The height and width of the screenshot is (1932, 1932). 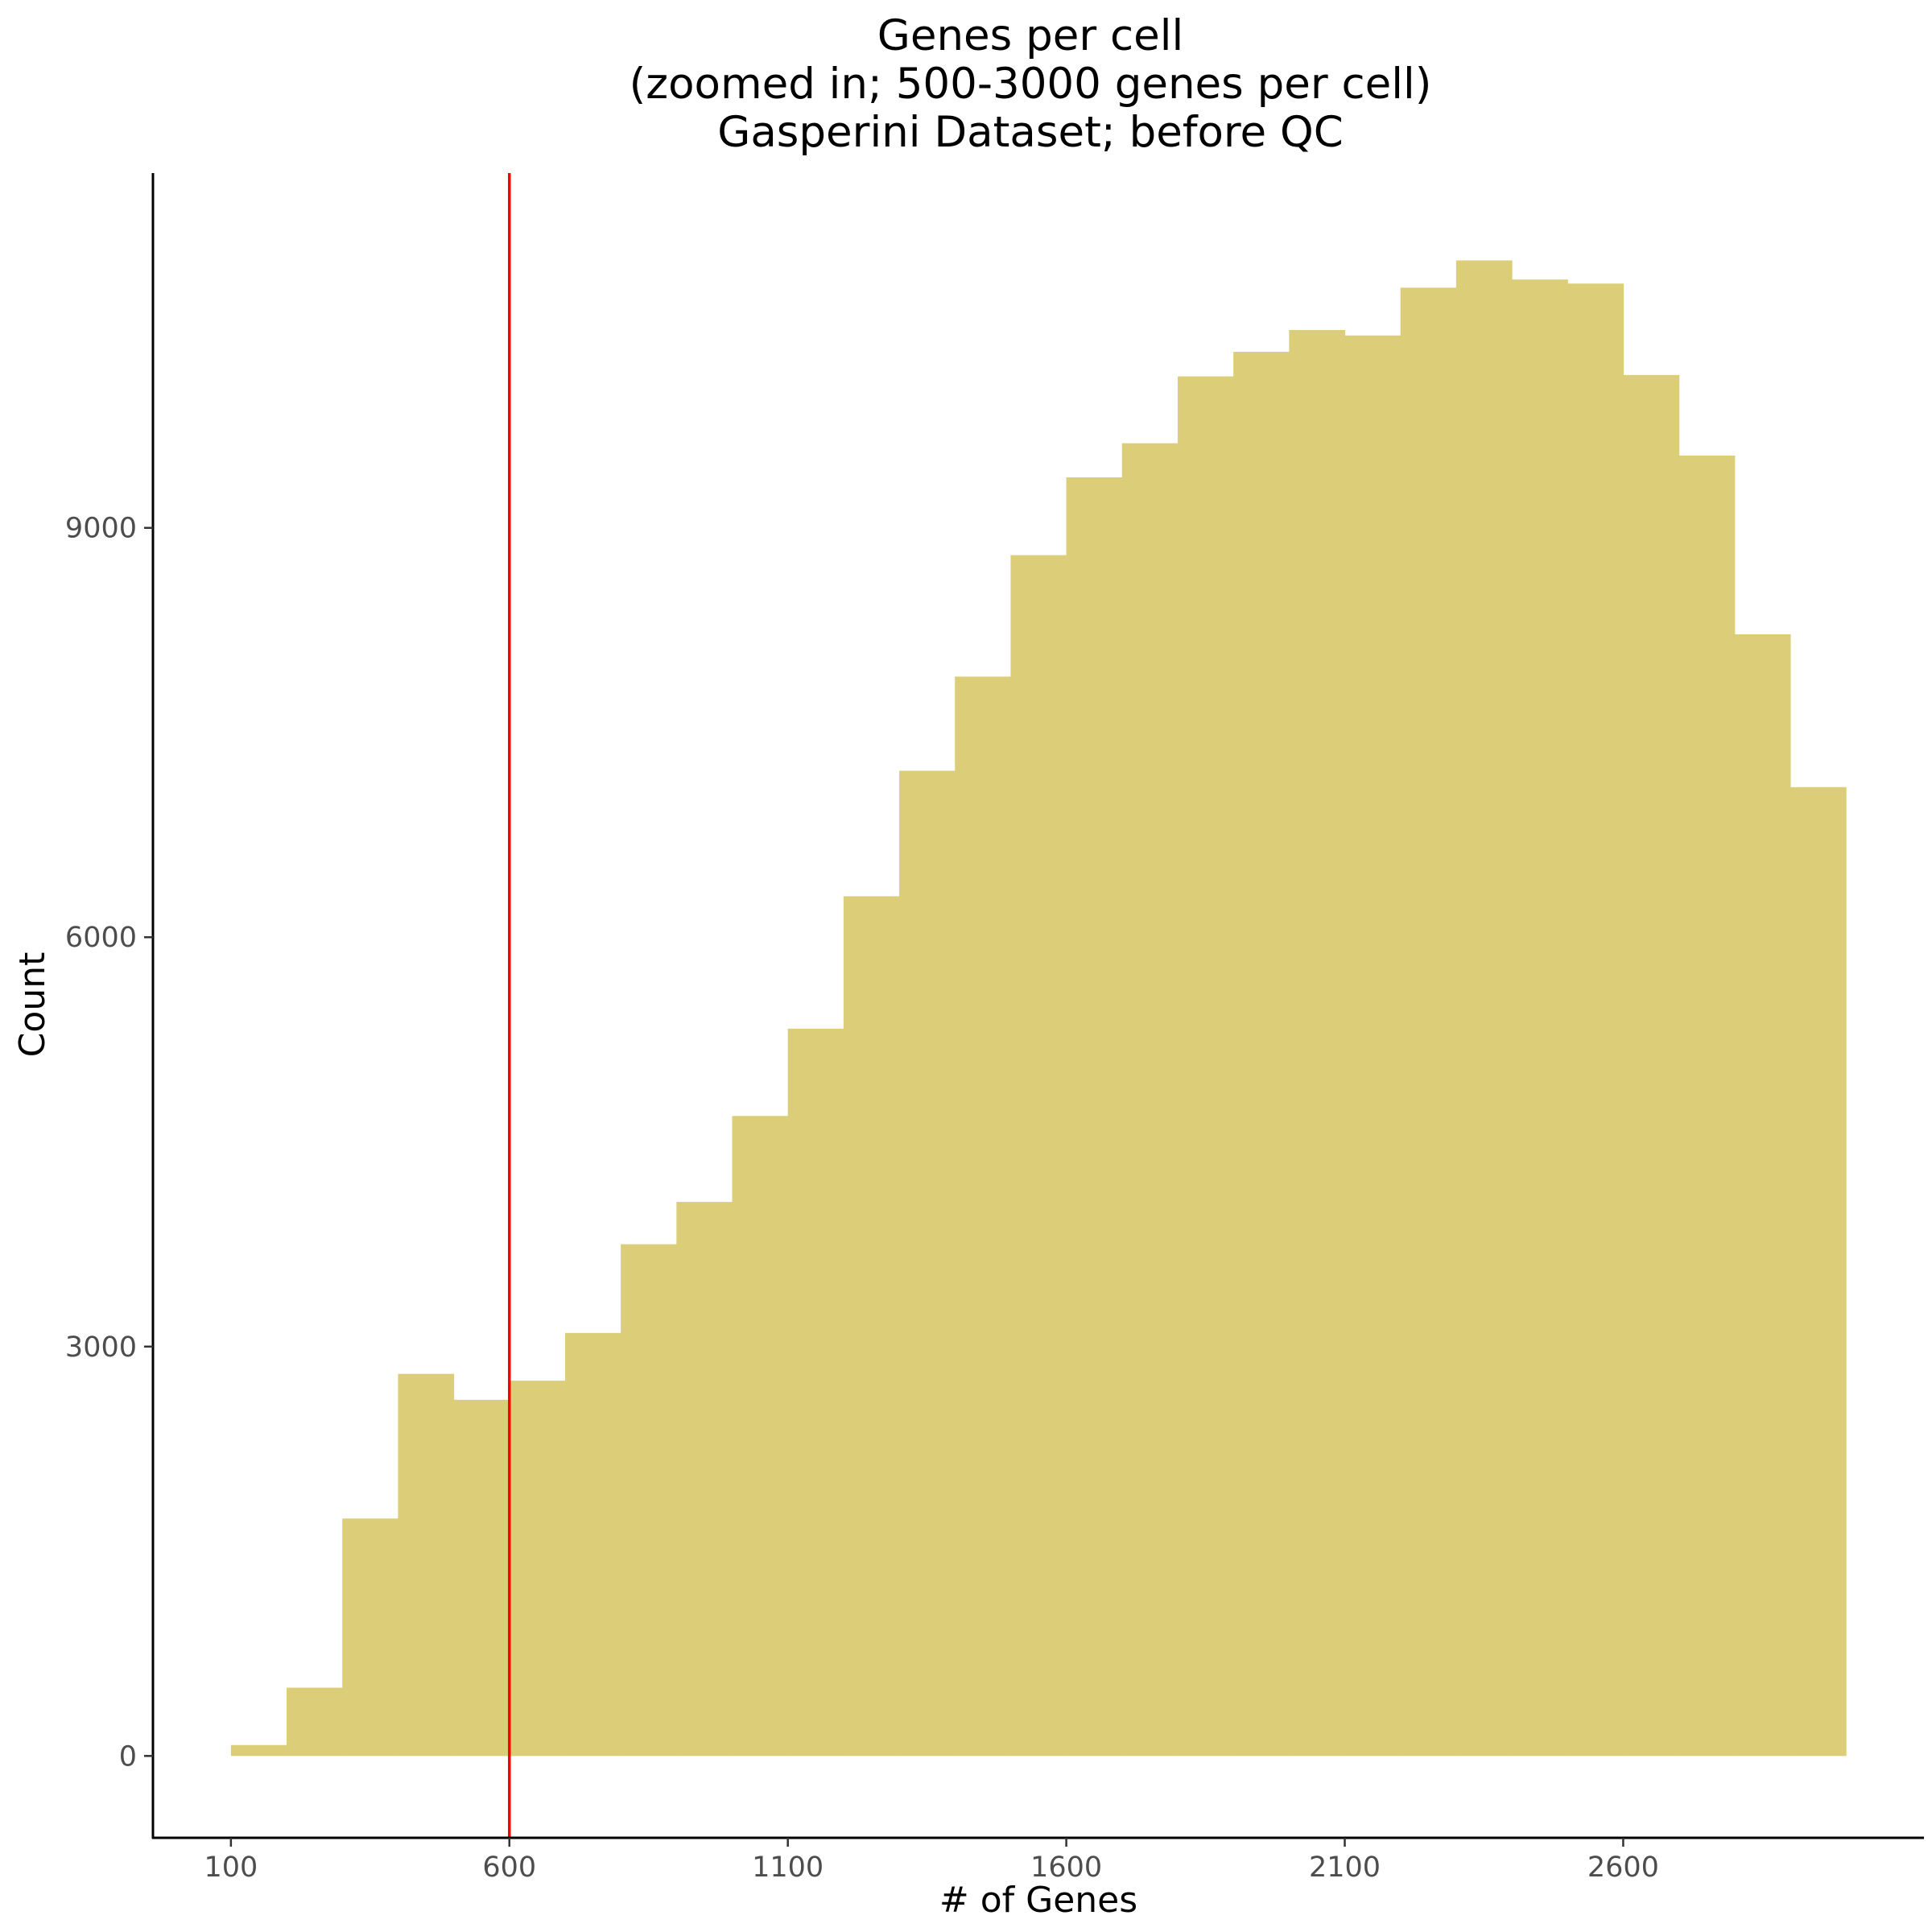 What do you see at coordinates (101, 938) in the screenshot?
I see `y-tick-label: 6000` at bounding box center [101, 938].